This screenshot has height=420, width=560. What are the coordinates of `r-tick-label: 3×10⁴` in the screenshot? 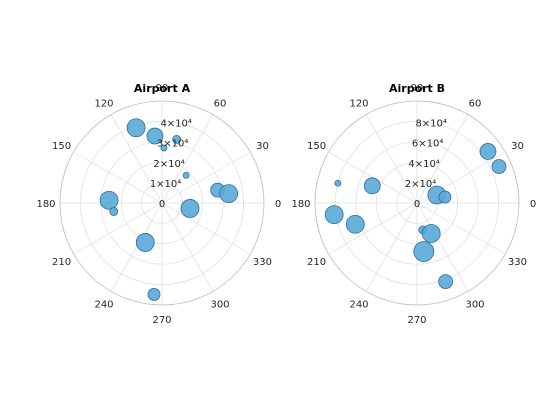 It's located at (172, 144).